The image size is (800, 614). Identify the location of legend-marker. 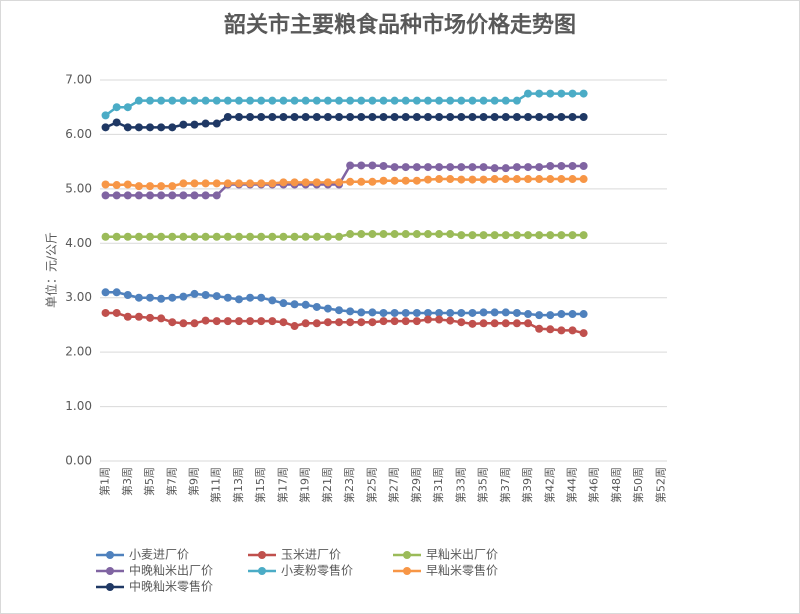
(262, 571).